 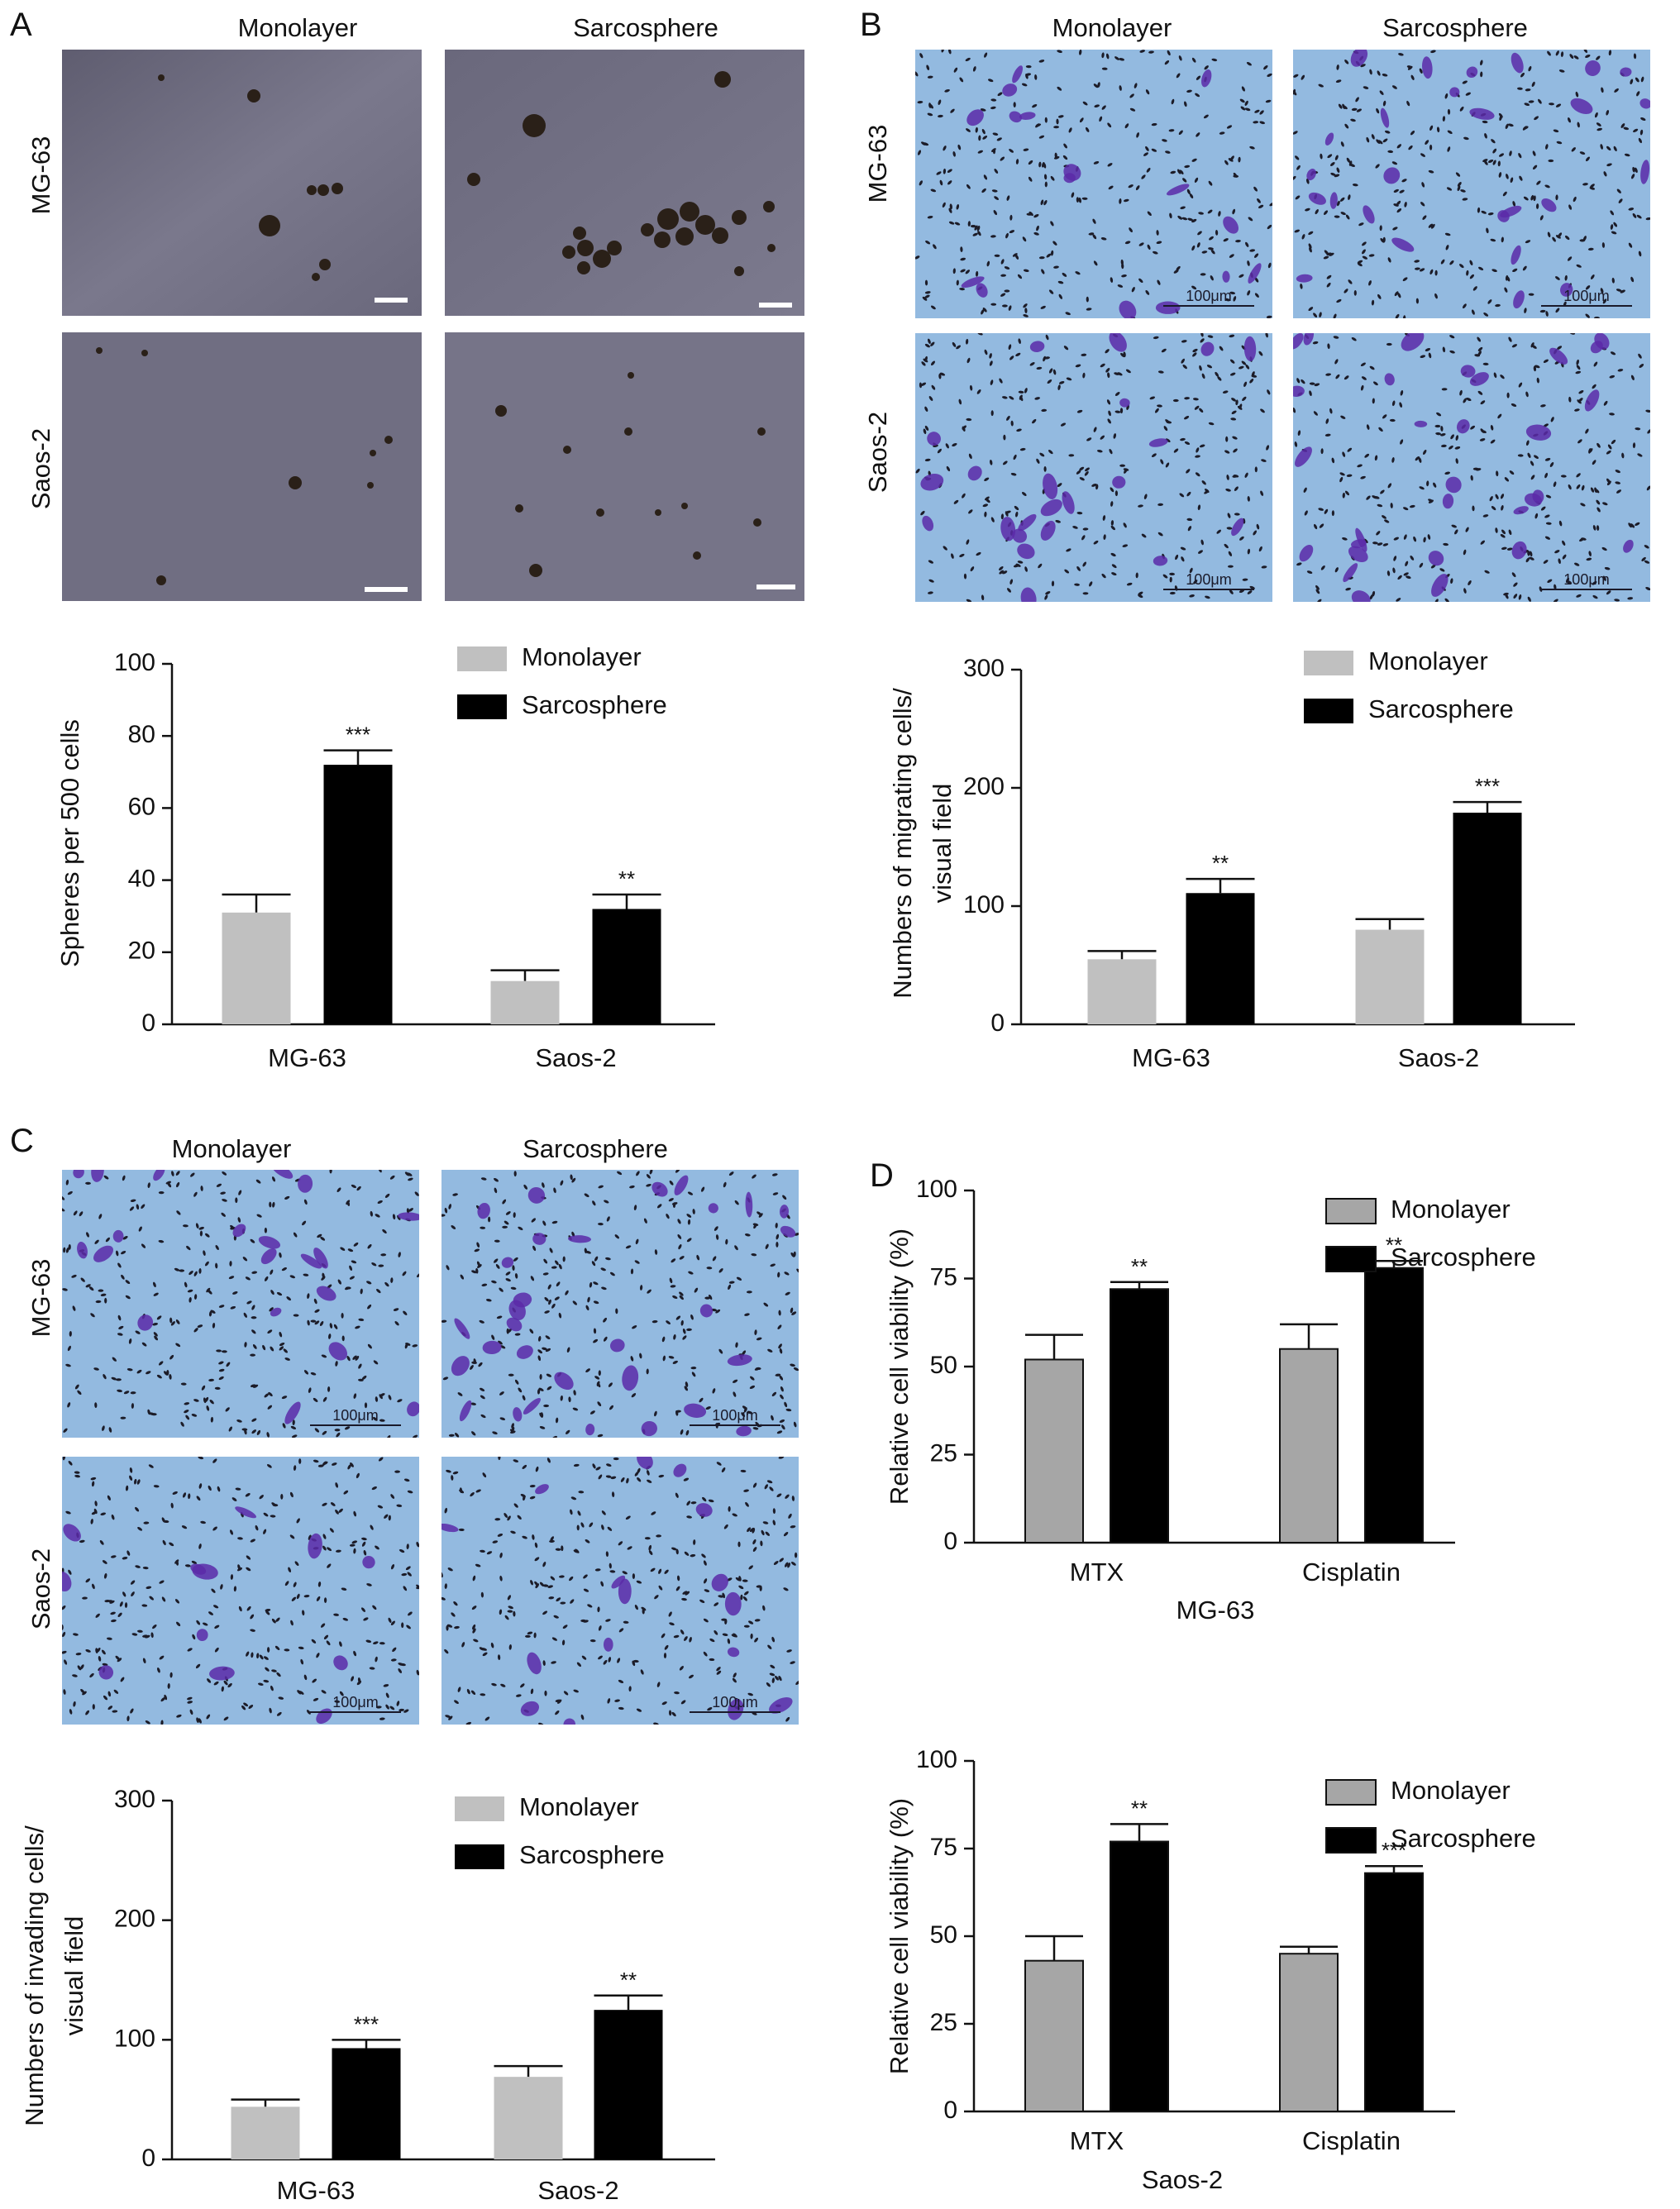 What do you see at coordinates (141, 734) in the screenshot?
I see `y-tick-label: 80` at bounding box center [141, 734].